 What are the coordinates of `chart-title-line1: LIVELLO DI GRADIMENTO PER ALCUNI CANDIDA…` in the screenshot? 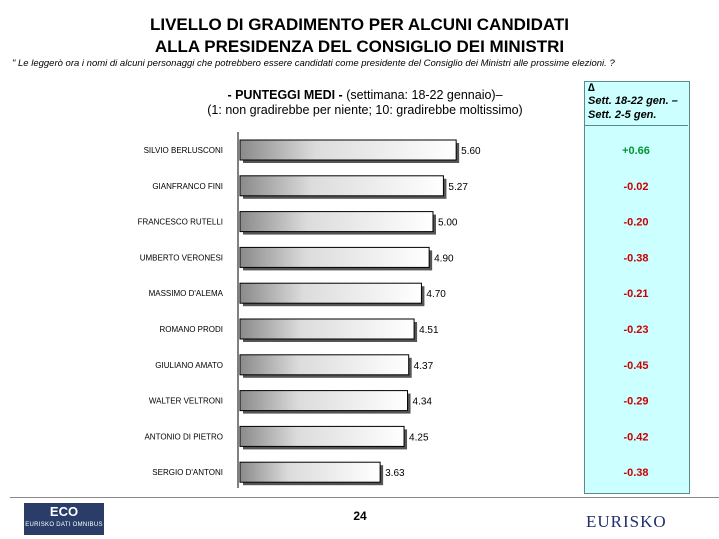 It's located at (359, 24).